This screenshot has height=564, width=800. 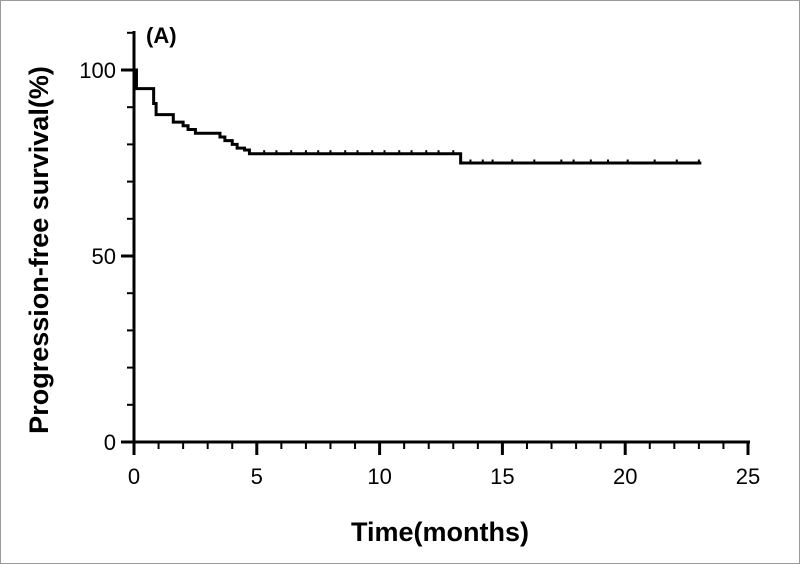 I want to click on y-tick-label: 50, so click(x=104, y=256).